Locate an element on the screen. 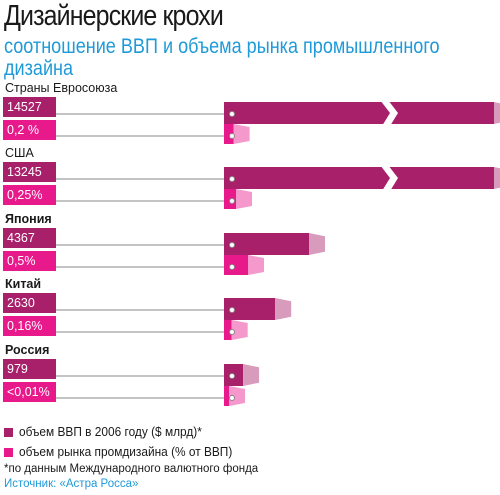 The width and height of the screenshot is (500, 495). category-label: Япония is located at coordinates (28, 219).